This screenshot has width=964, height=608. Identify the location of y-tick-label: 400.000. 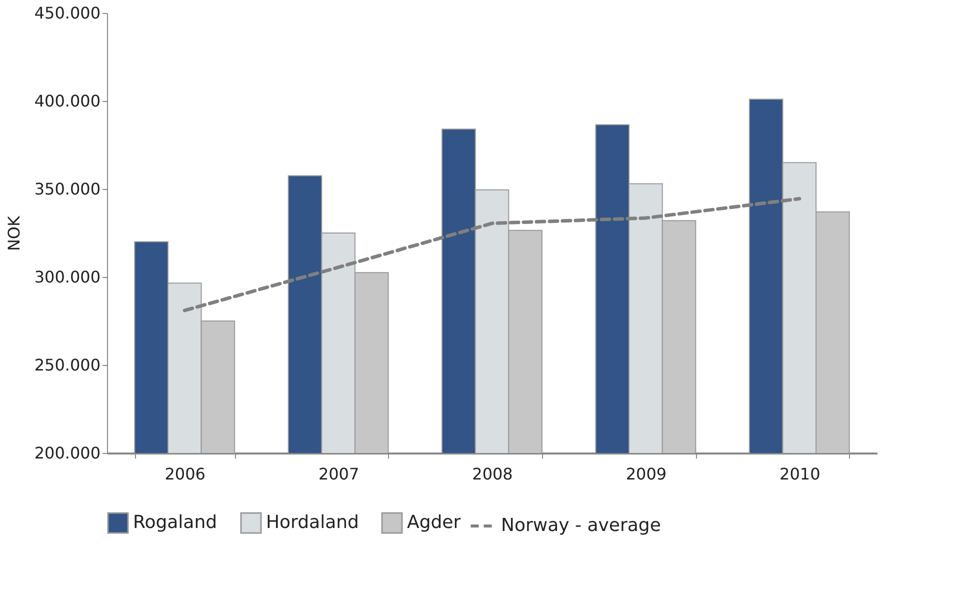
(67, 101).